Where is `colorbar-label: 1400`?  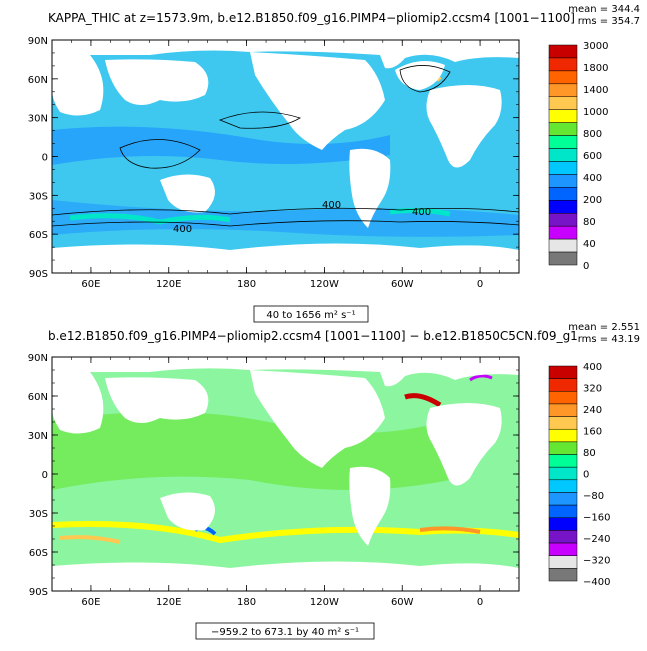 colorbar-label: 1400 is located at coordinates (595, 90).